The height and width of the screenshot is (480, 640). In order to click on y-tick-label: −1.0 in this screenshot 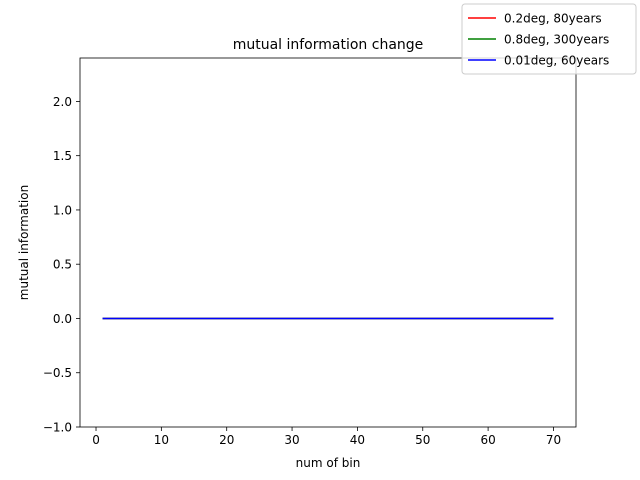, I will do `click(57, 428)`.